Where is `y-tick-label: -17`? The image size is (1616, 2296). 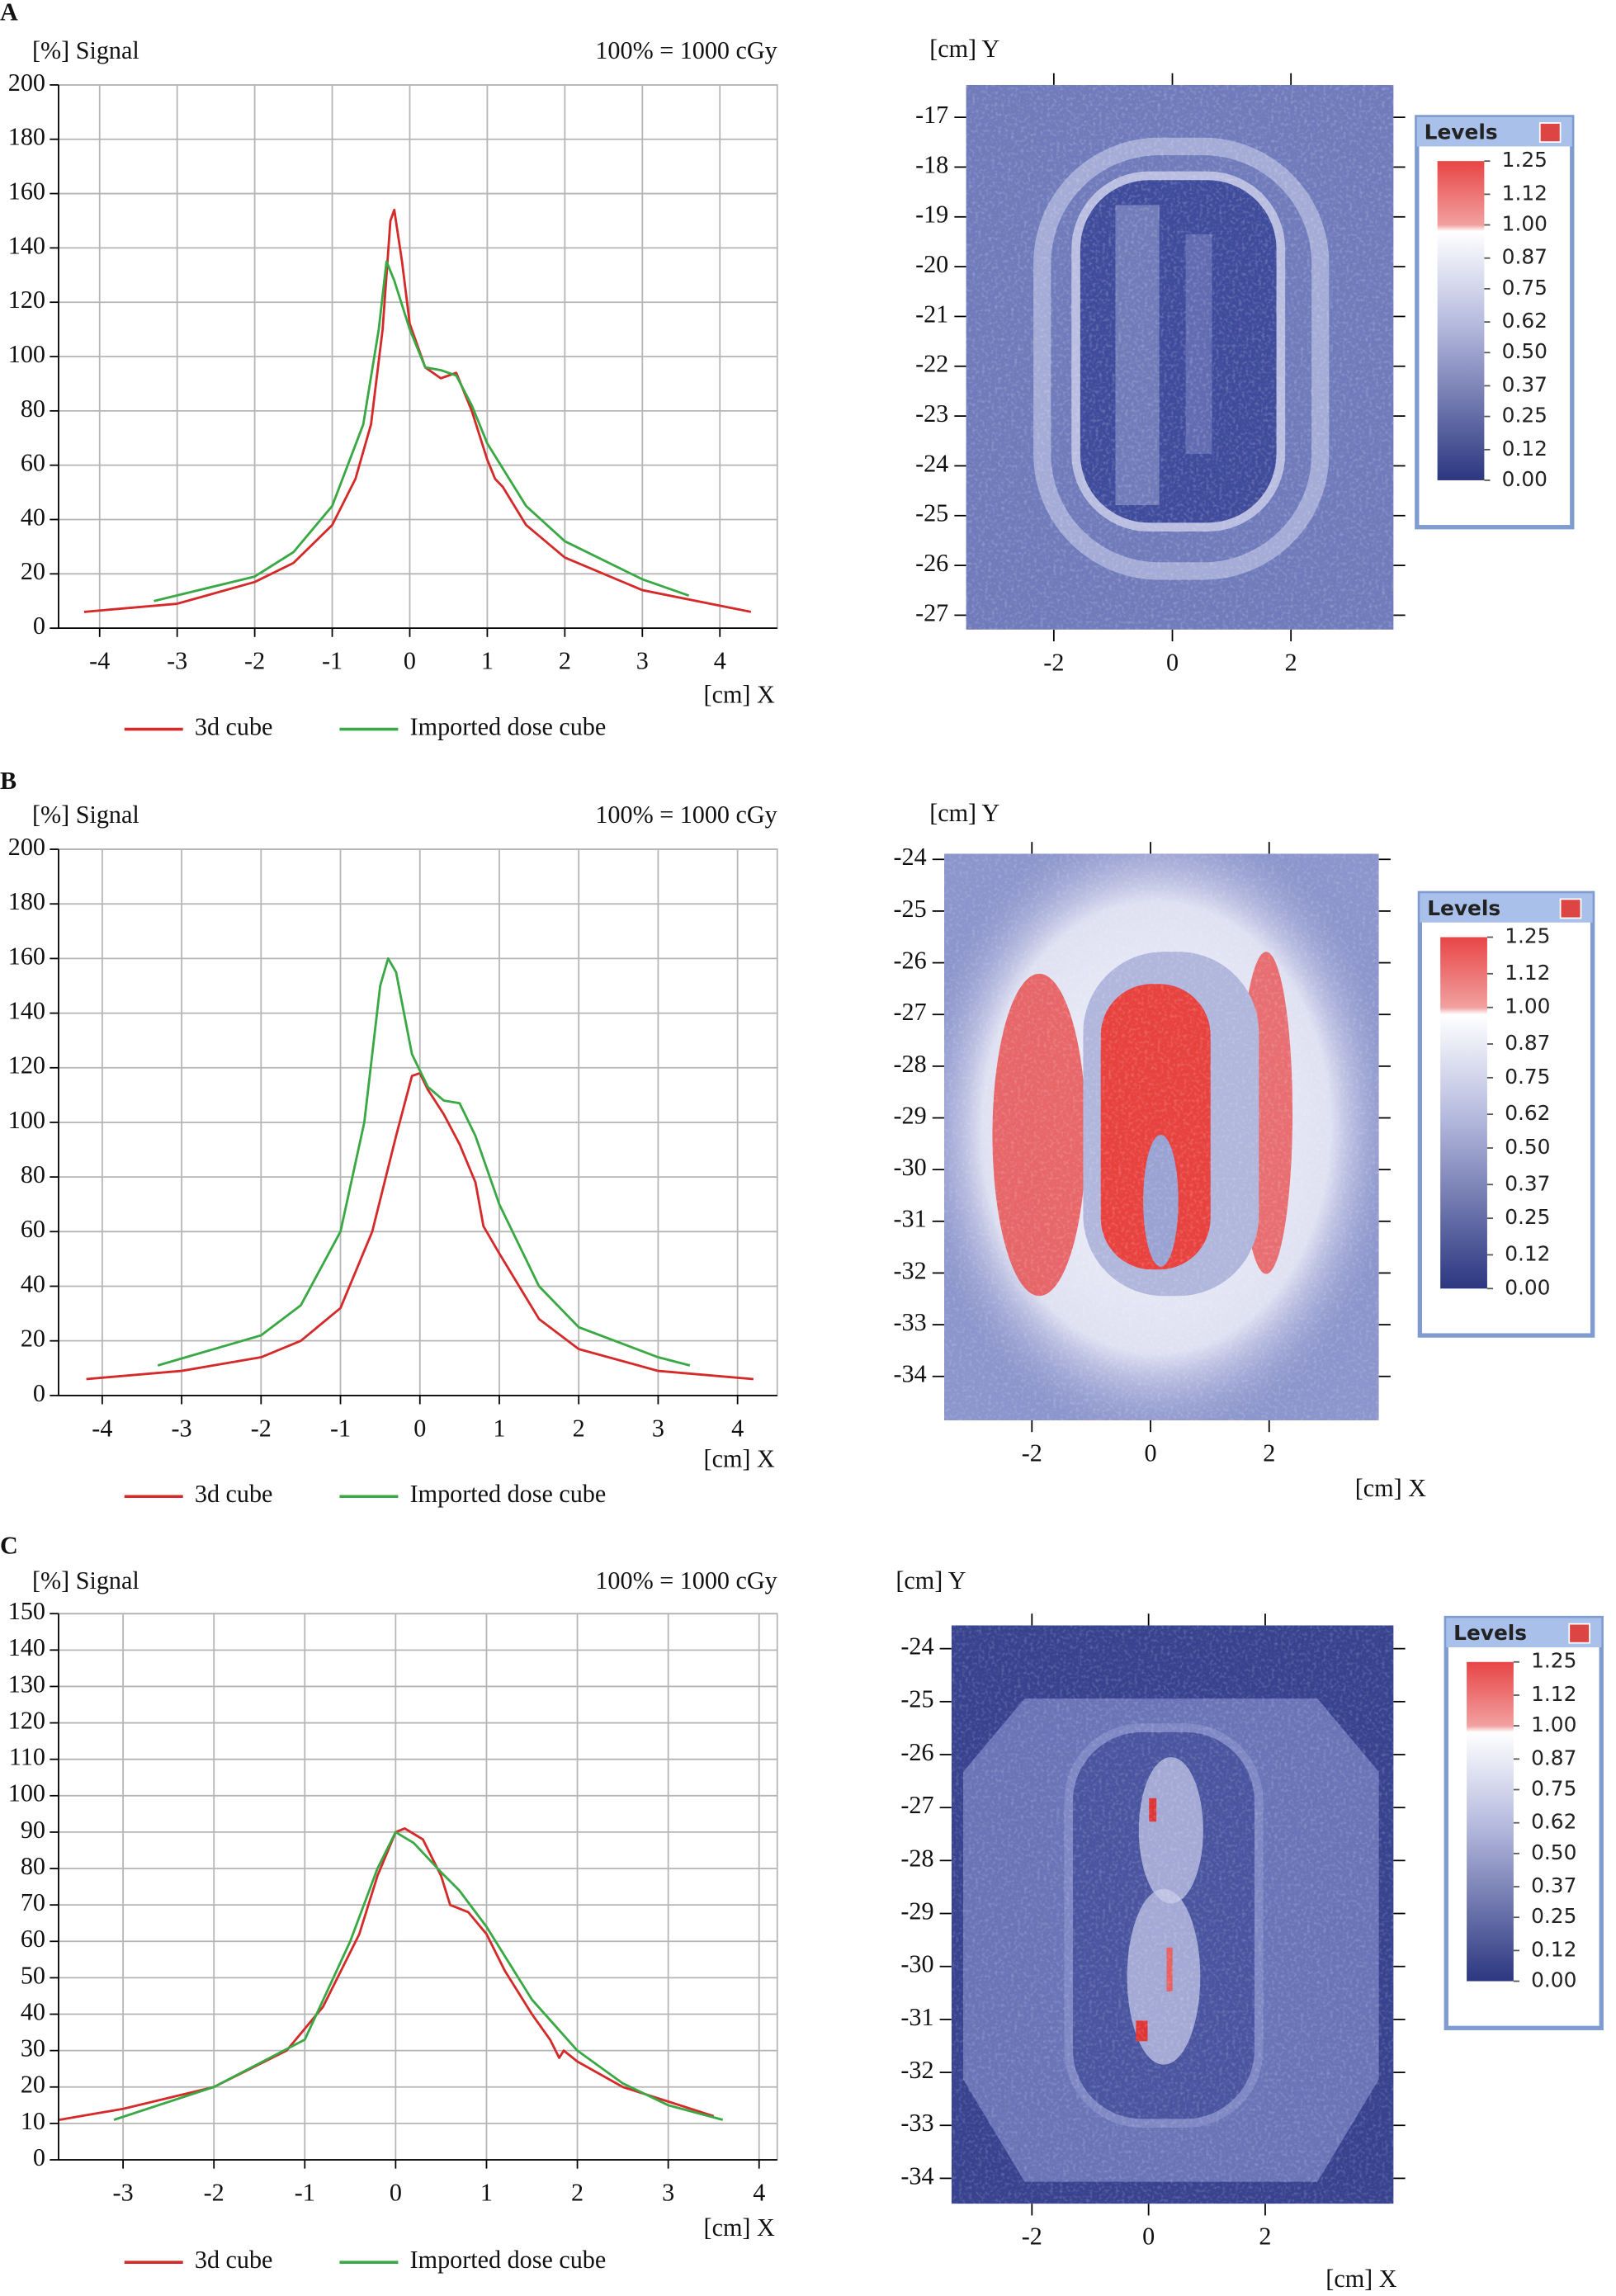
y-tick-label: -17 is located at coordinates (931, 115).